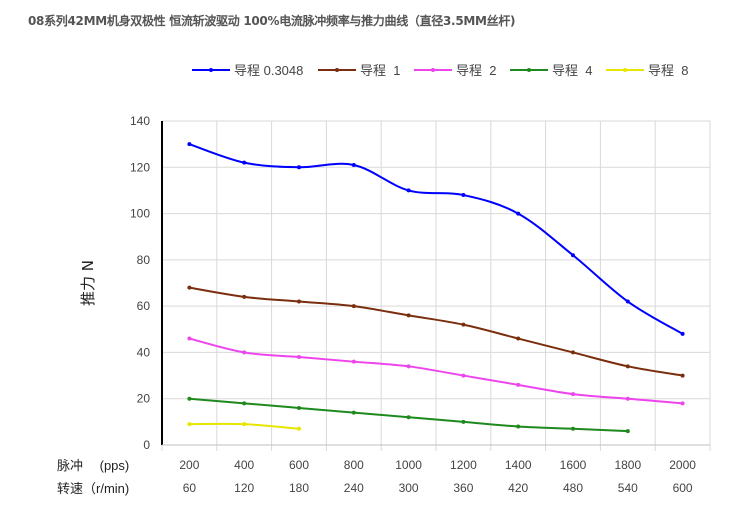 The height and width of the screenshot is (518, 750). I want to click on legend-label: 导程 8, so click(668, 70).